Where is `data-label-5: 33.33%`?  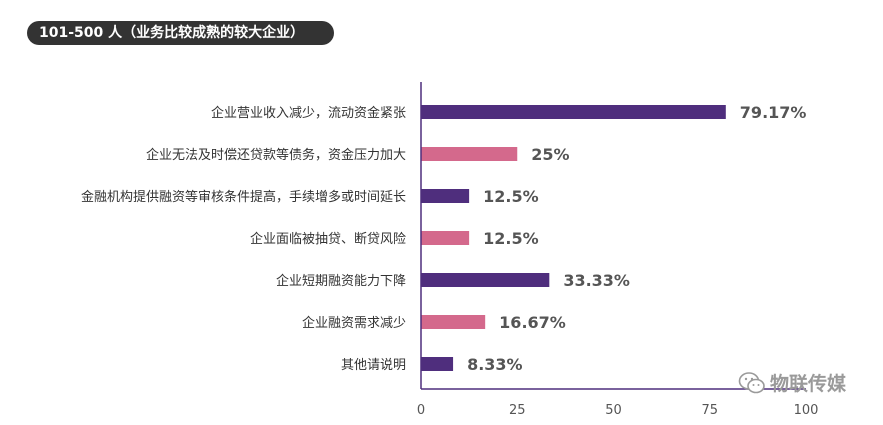
data-label-5: 33.33% is located at coordinates (596, 280).